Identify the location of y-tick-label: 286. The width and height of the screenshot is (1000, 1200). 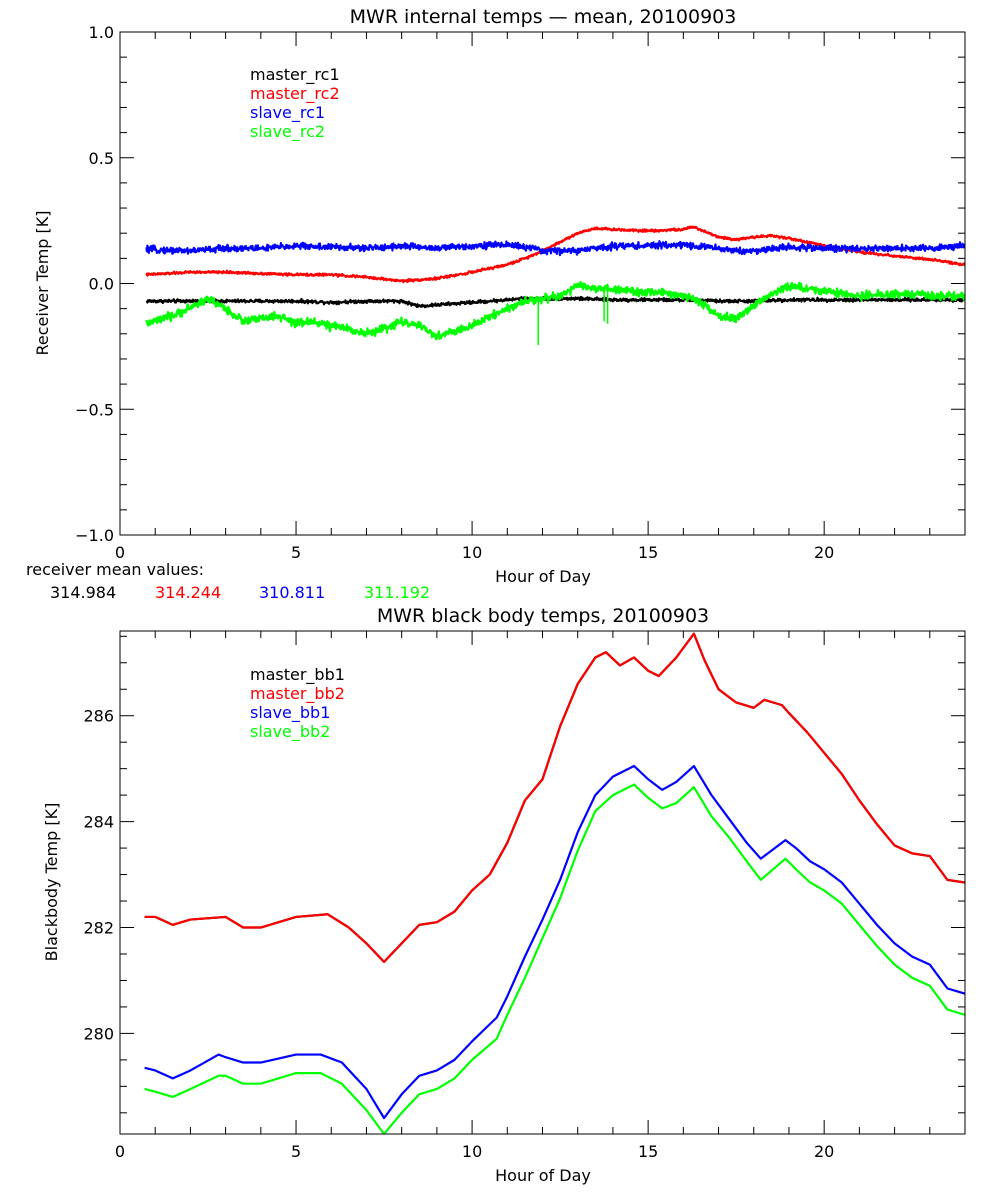
(98, 716).